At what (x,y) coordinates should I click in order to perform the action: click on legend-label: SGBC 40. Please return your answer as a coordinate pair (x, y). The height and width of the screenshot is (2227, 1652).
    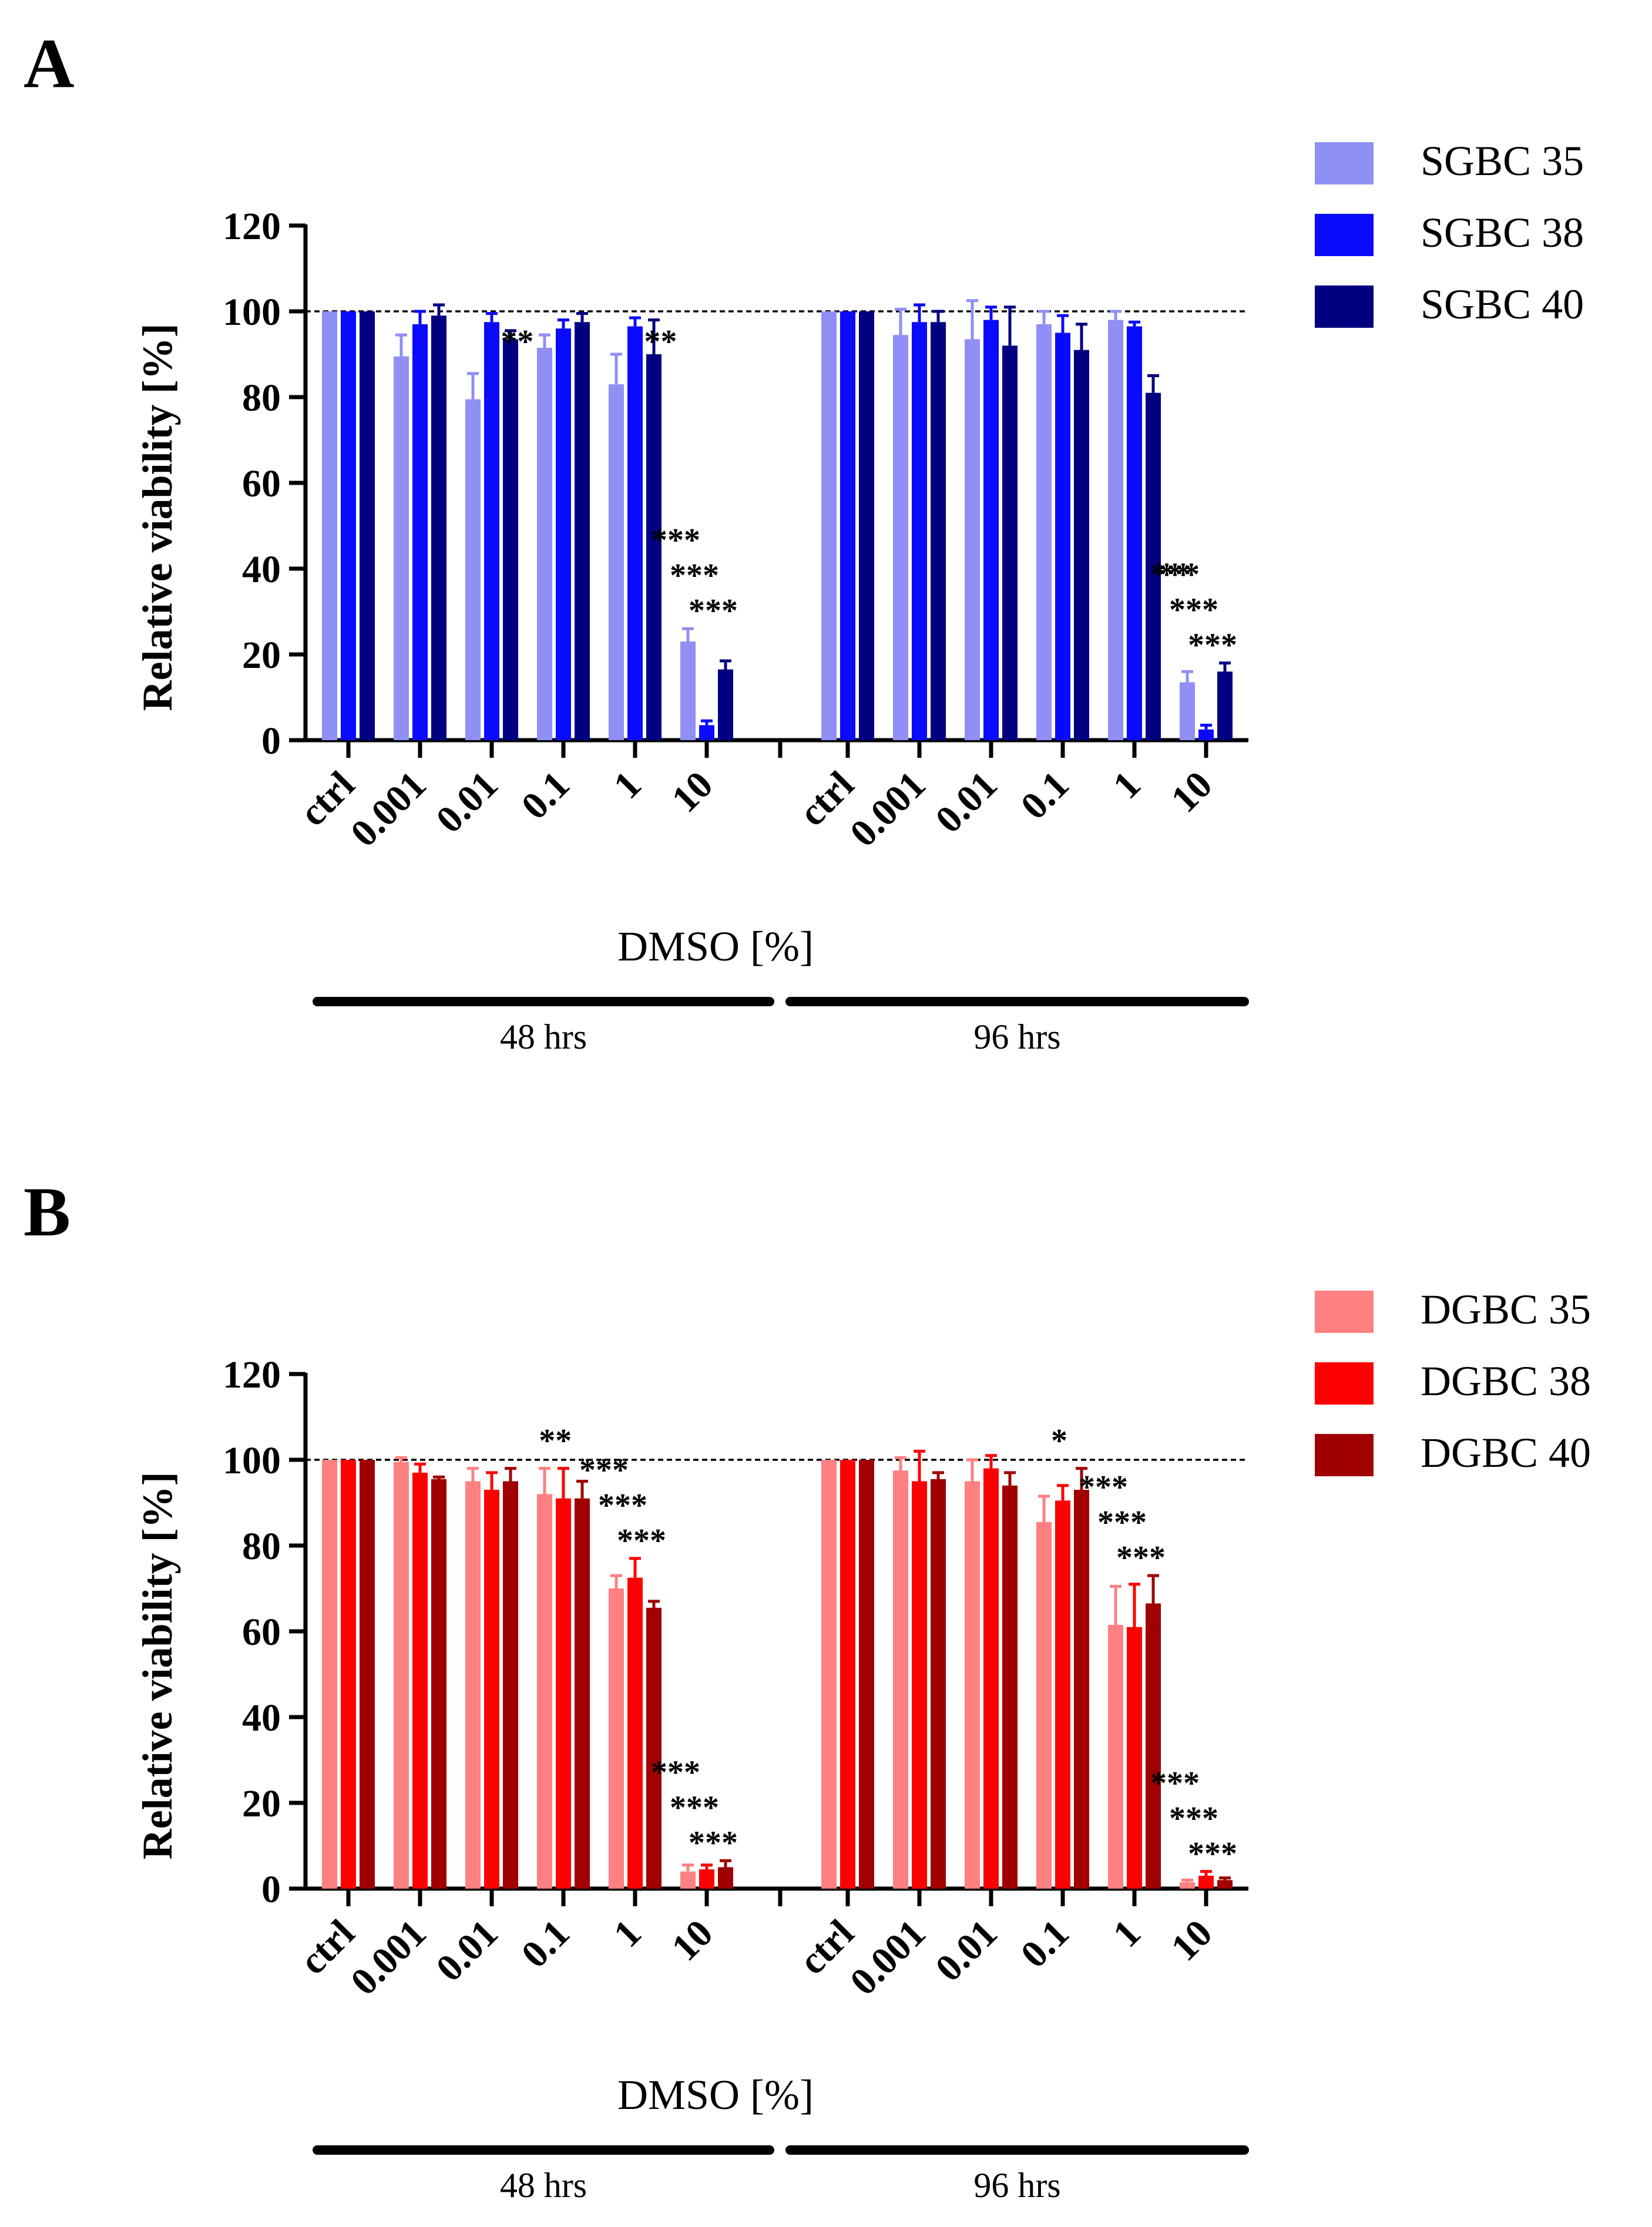
    Looking at the image, I should click on (1502, 305).